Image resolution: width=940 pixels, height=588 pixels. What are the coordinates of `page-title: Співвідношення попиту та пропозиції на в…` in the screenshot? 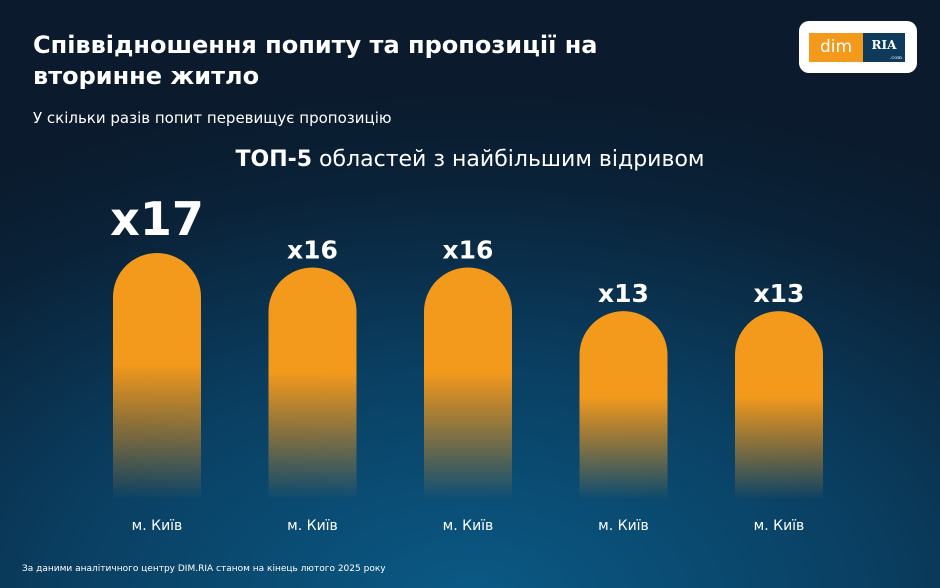 It's located at (315, 60).